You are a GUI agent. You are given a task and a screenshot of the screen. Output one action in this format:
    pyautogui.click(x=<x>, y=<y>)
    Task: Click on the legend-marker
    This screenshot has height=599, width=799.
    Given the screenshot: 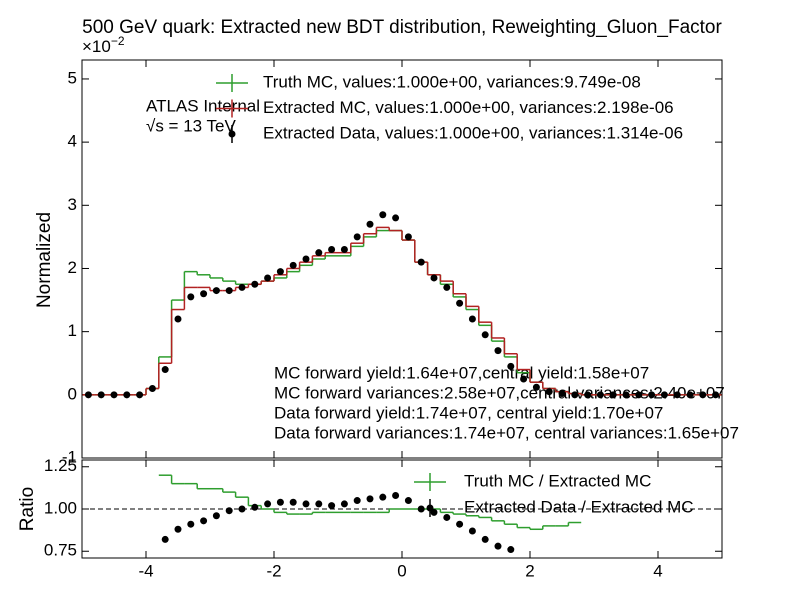 What is the action you would take?
    pyautogui.click(x=430, y=508)
    